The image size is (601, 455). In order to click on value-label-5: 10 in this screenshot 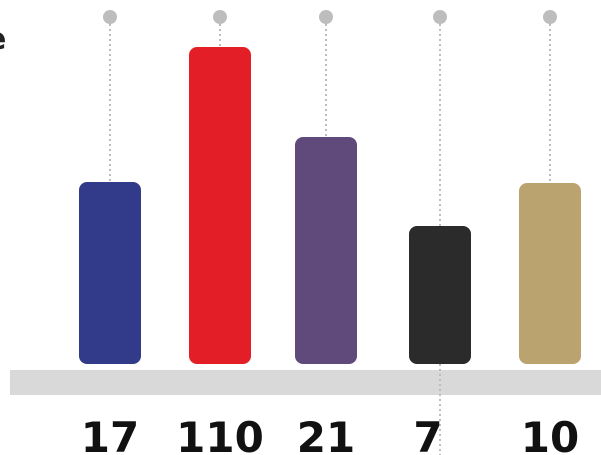, I will do `click(550, 434)`.